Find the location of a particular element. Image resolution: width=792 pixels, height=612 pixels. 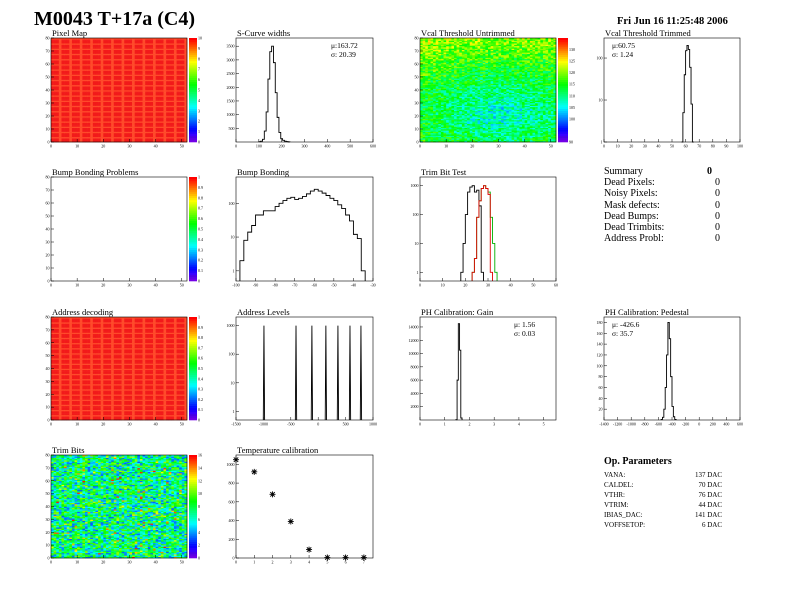

stat-label: μ:163.72 is located at coordinates (344, 45).